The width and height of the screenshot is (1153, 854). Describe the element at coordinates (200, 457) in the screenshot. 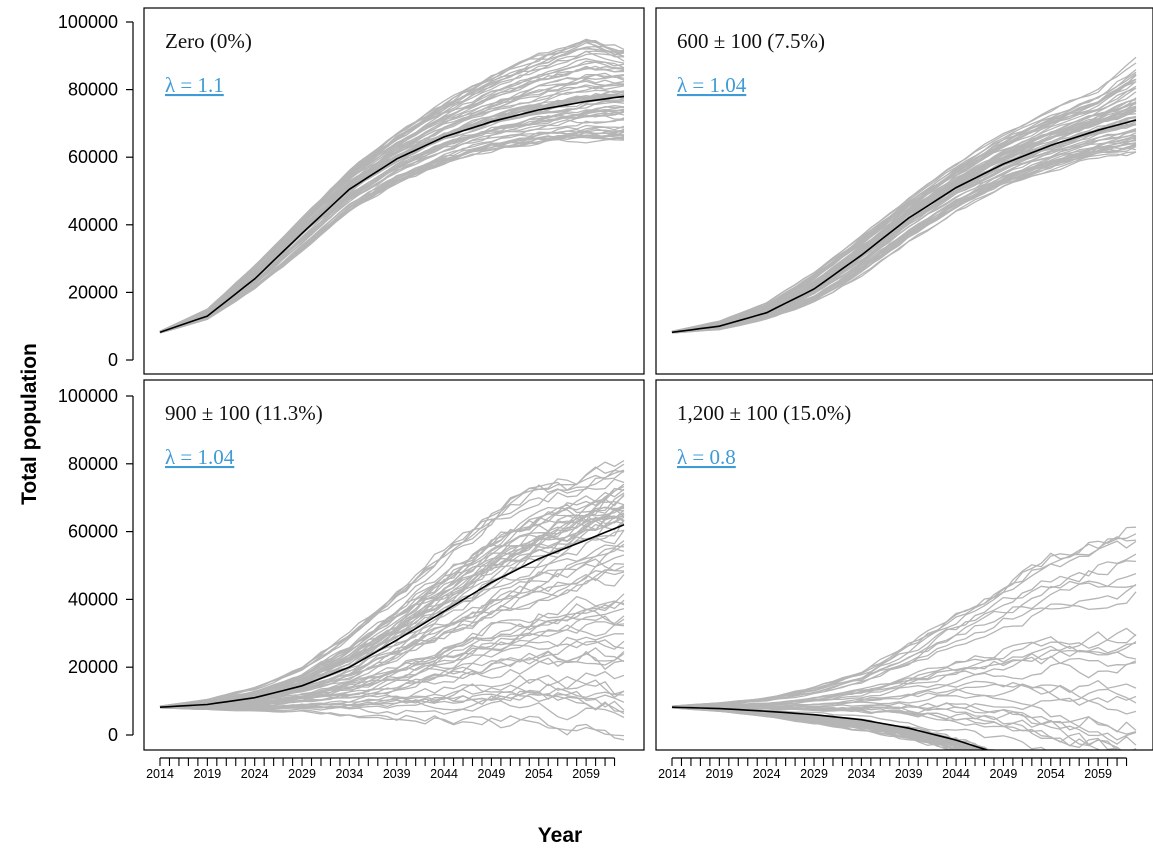

I see `lambda-annotation: λ = 1.04` at that location.